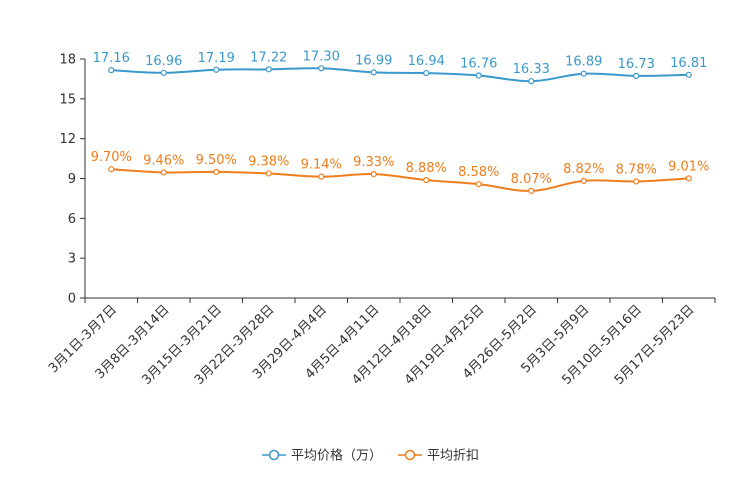 The height and width of the screenshot is (496, 744). Describe the element at coordinates (373, 162) in the screenshot. I see `data-label: 9.33%` at that location.